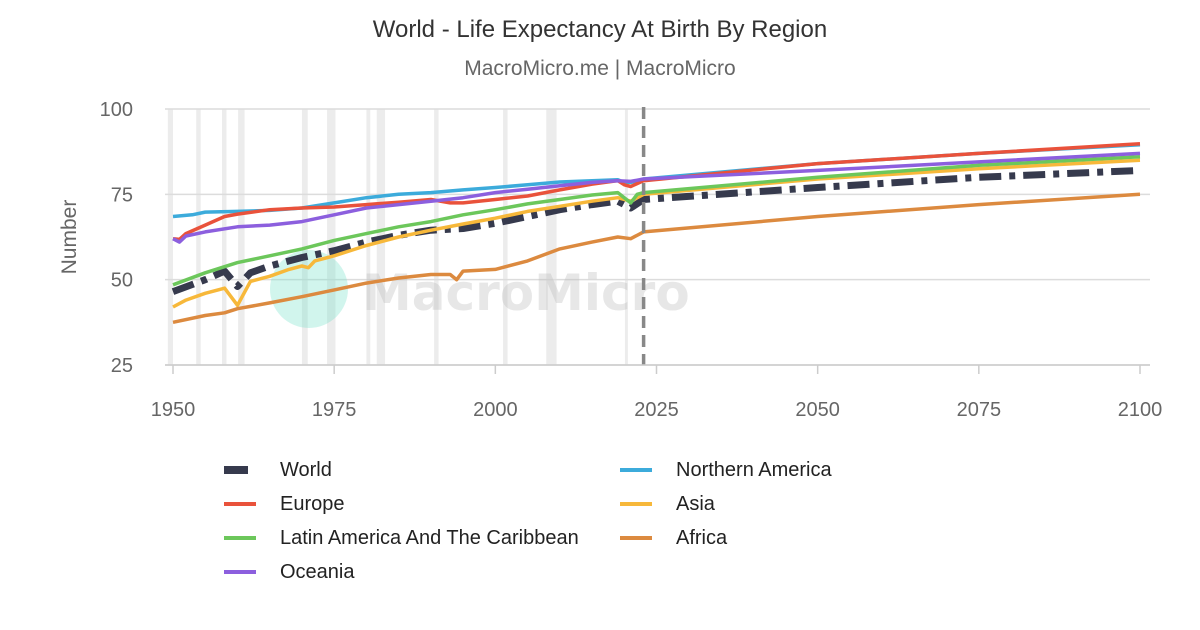 Image resolution: width=1200 pixels, height=630 pixels. What do you see at coordinates (667, 504) in the screenshot?
I see `legend-item: Asia` at bounding box center [667, 504].